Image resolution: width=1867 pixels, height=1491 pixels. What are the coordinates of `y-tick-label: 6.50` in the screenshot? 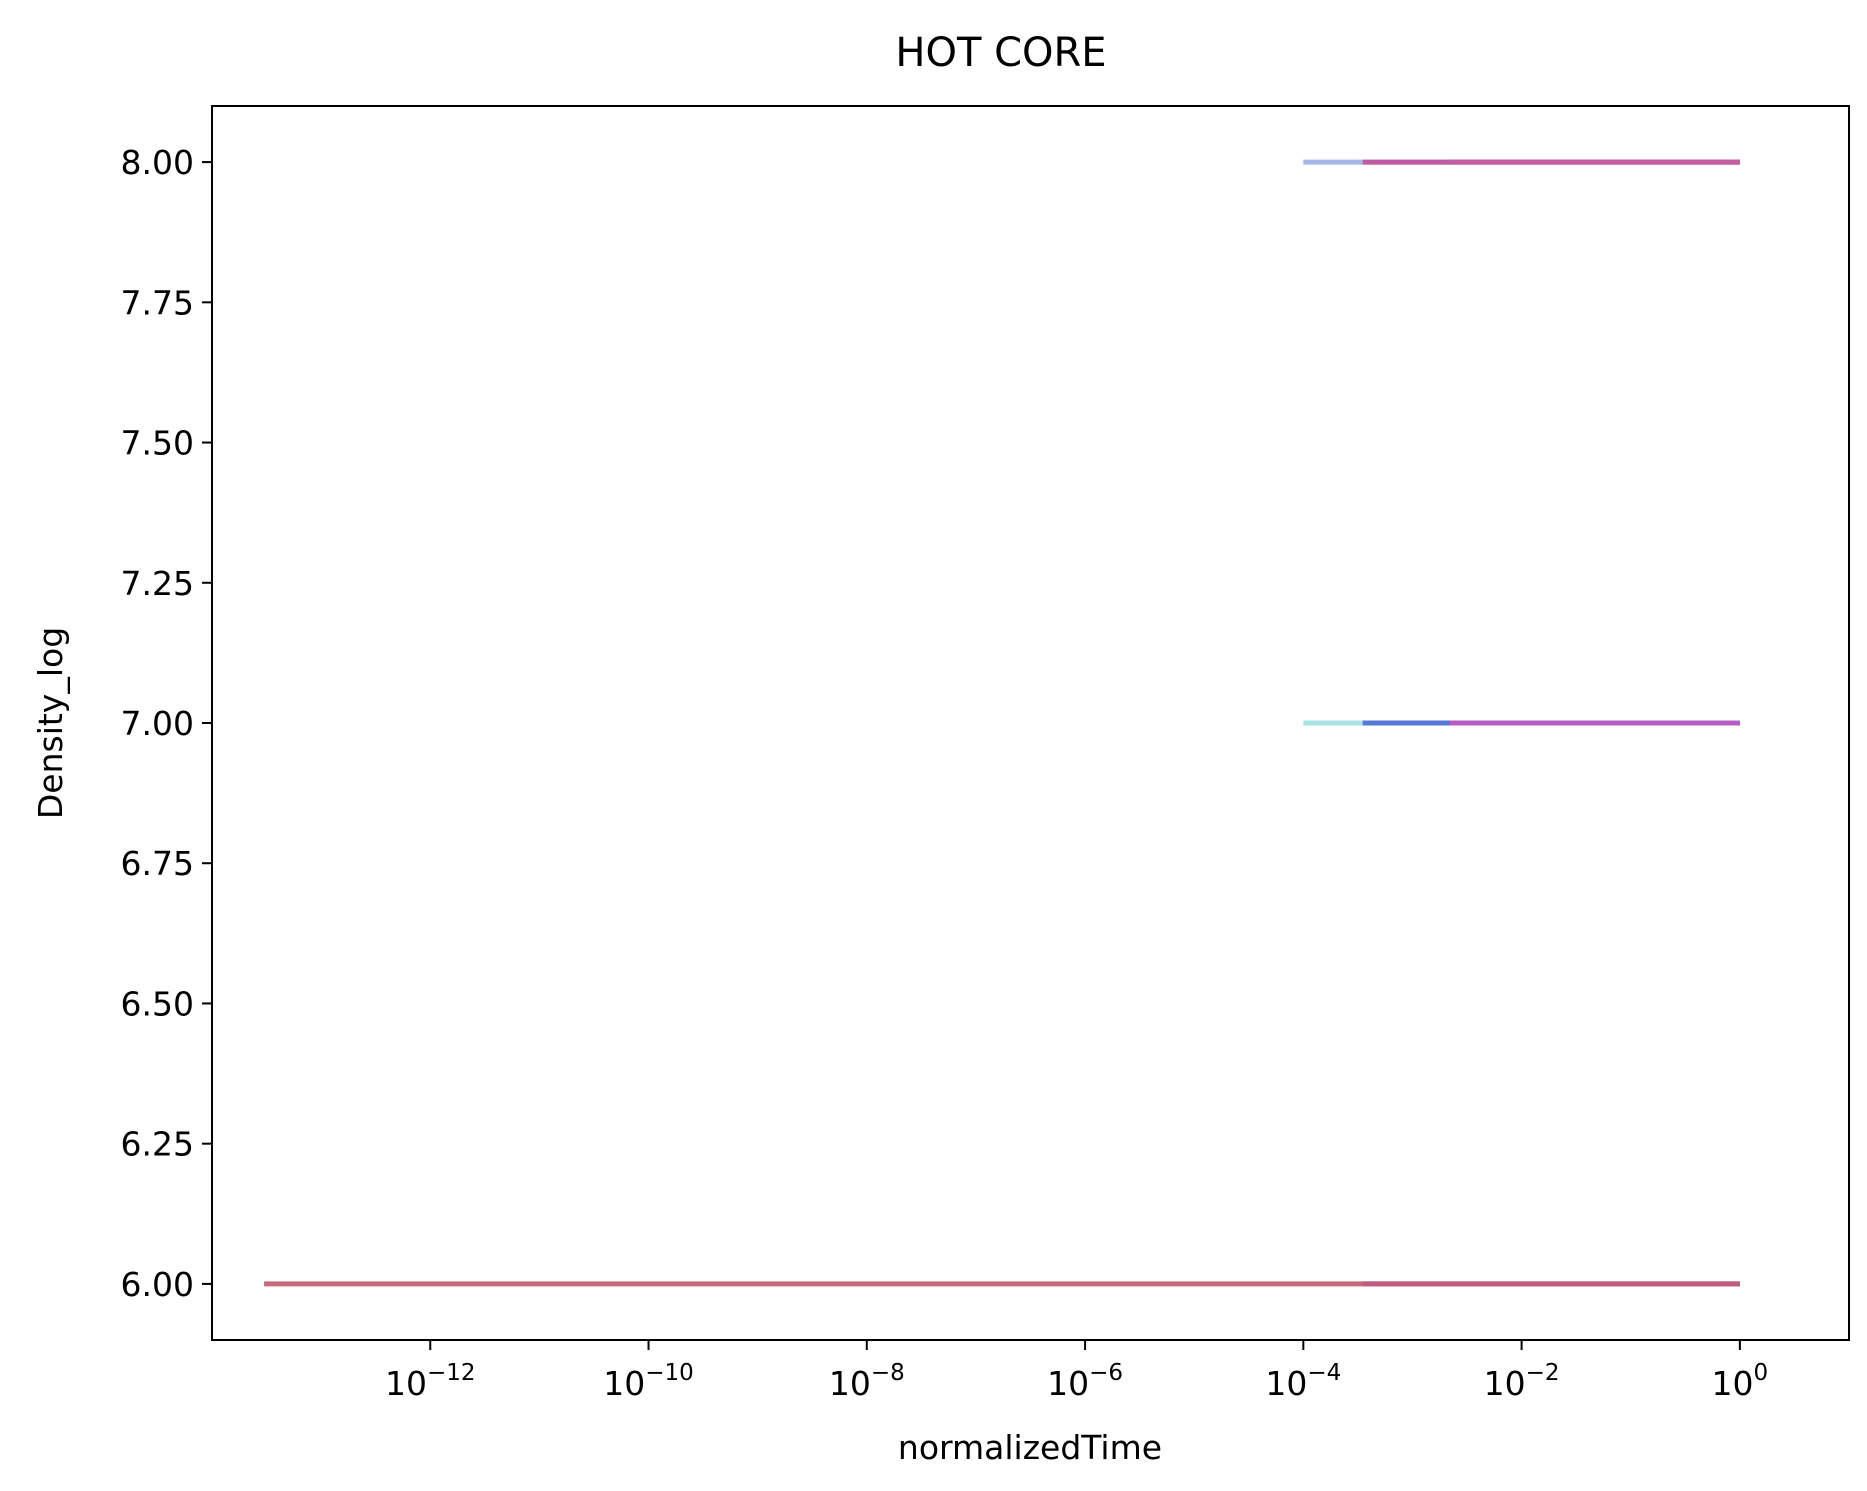 It's located at (157, 1003).